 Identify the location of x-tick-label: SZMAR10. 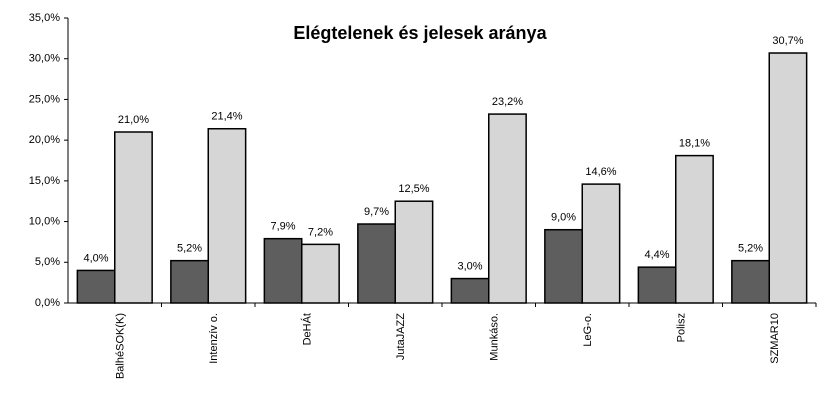
(775, 338).